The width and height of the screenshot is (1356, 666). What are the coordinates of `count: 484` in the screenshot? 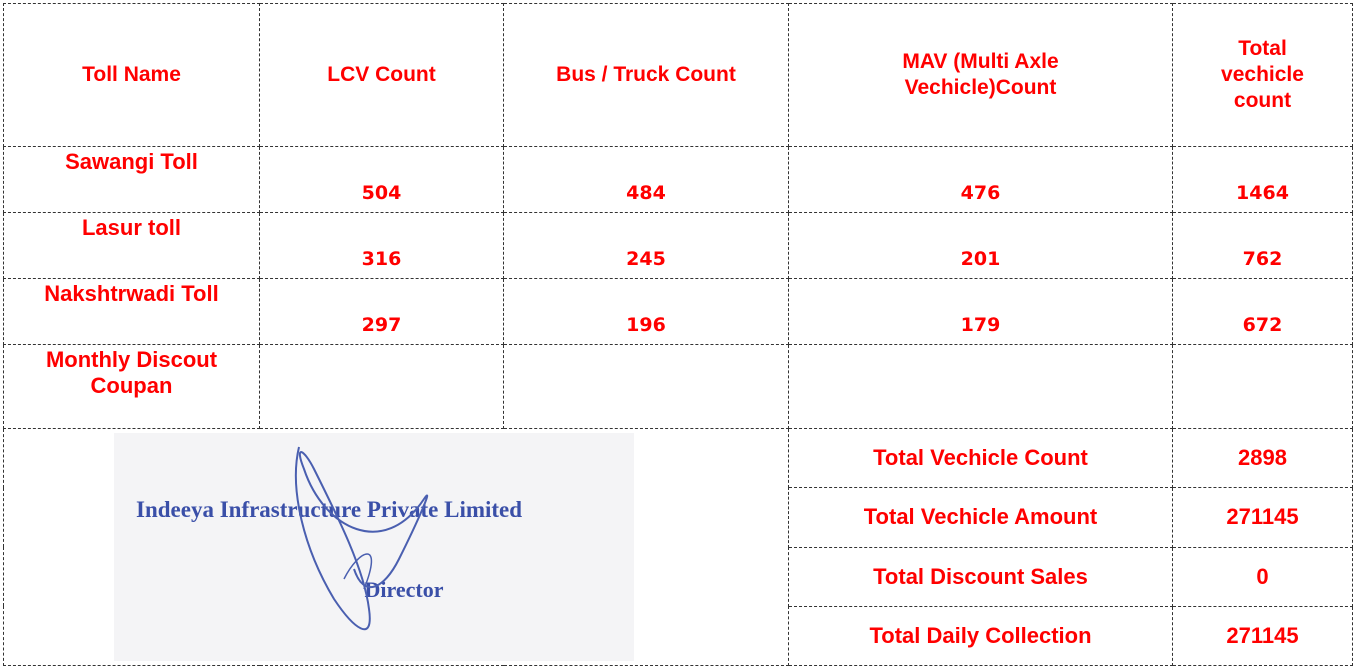 It's located at (646, 179).